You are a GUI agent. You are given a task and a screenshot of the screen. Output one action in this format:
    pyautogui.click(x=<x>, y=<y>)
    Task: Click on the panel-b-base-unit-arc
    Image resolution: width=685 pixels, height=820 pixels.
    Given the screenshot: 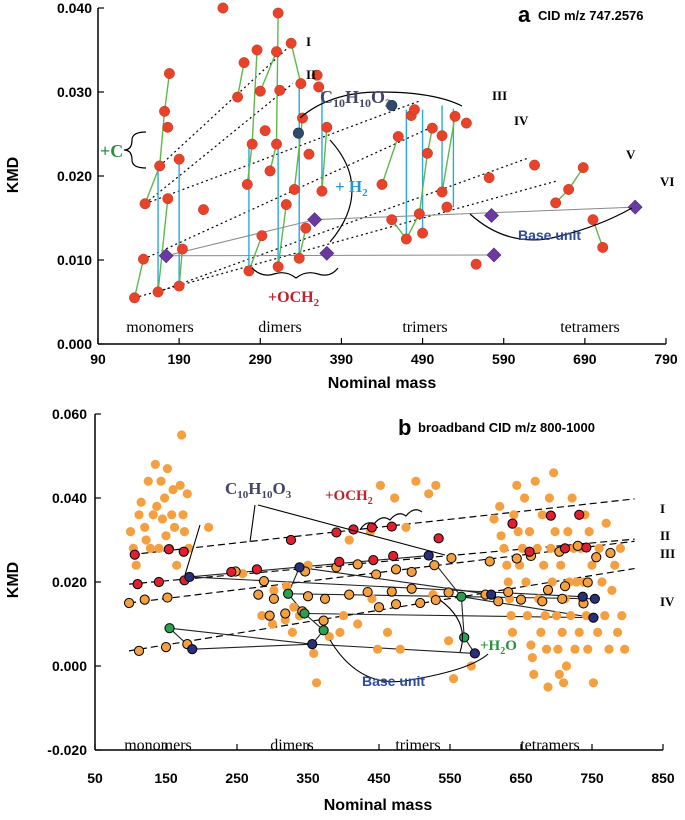 What is the action you would take?
    pyautogui.click(x=409, y=661)
    